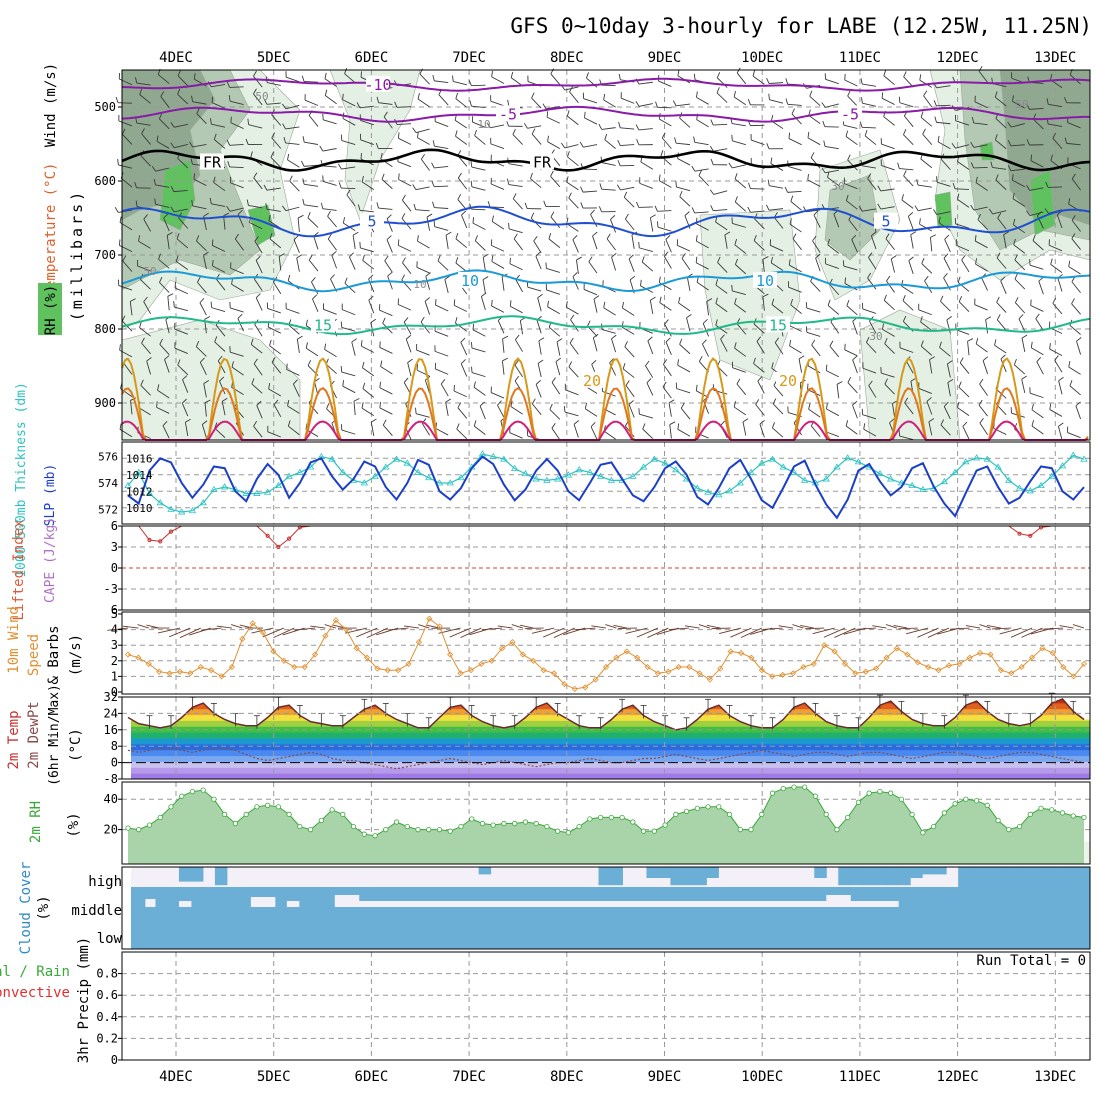 The image size is (1100, 1100). Describe the element at coordinates (50, 560) in the screenshot. I see `cape-side-label: CAPE (J/kg)` at that location.